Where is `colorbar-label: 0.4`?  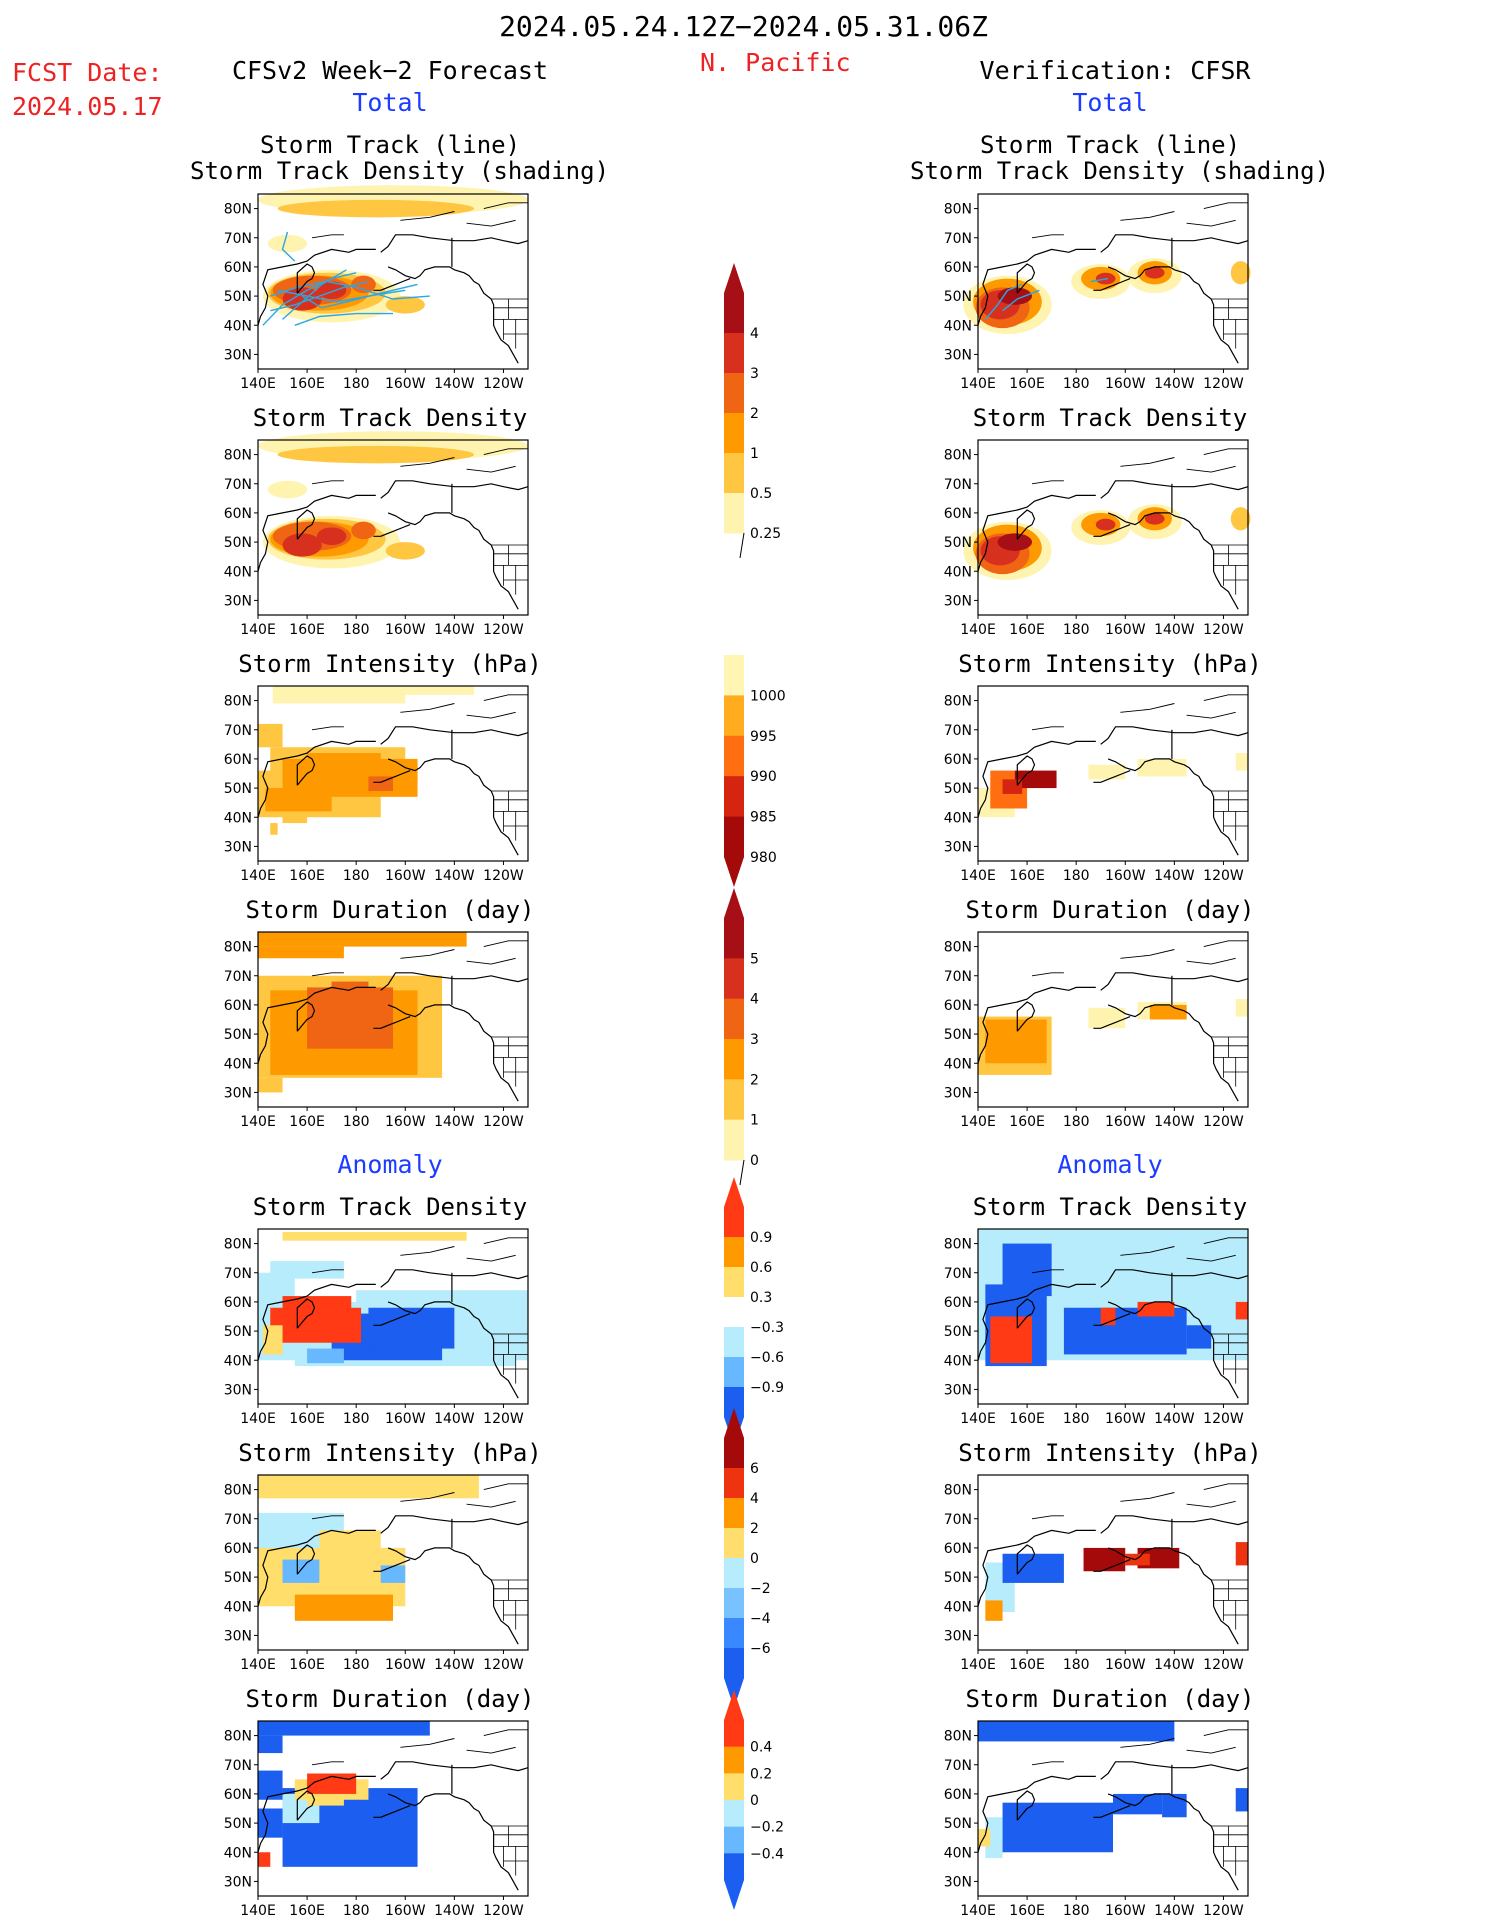 colorbar-label: 0.4 is located at coordinates (761, 1748).